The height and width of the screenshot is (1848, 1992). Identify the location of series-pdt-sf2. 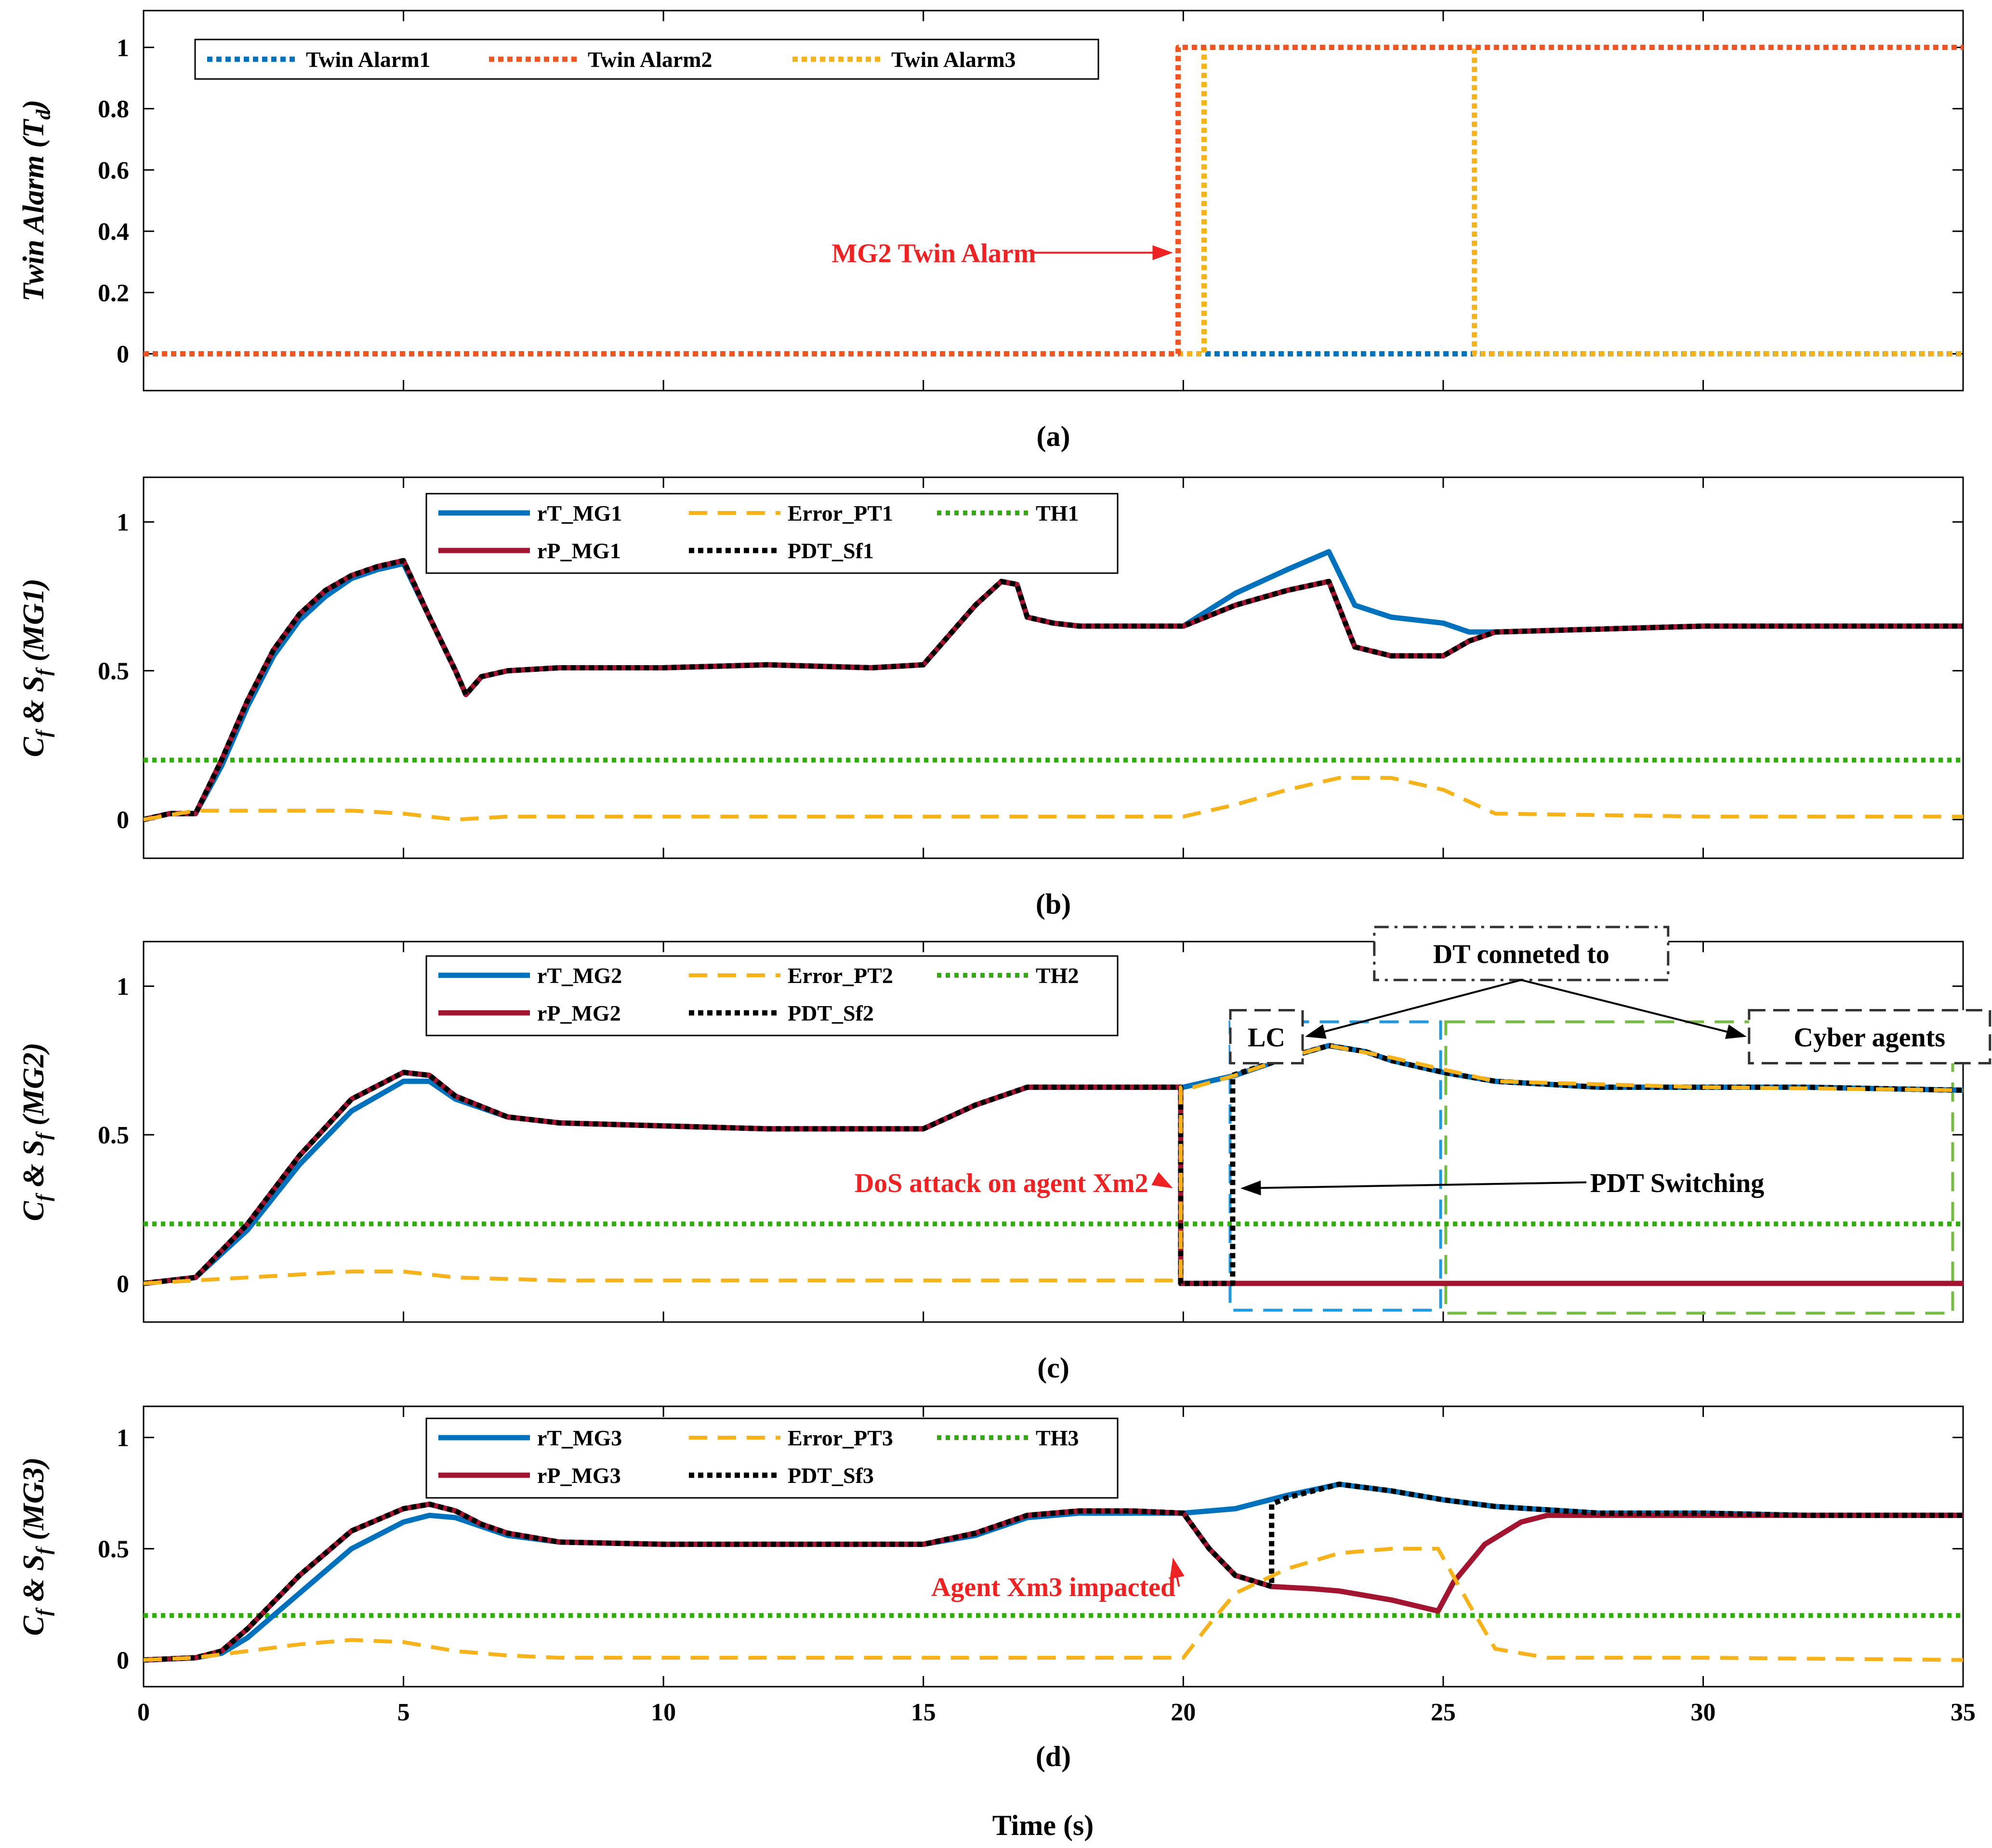
(1053, 1164).